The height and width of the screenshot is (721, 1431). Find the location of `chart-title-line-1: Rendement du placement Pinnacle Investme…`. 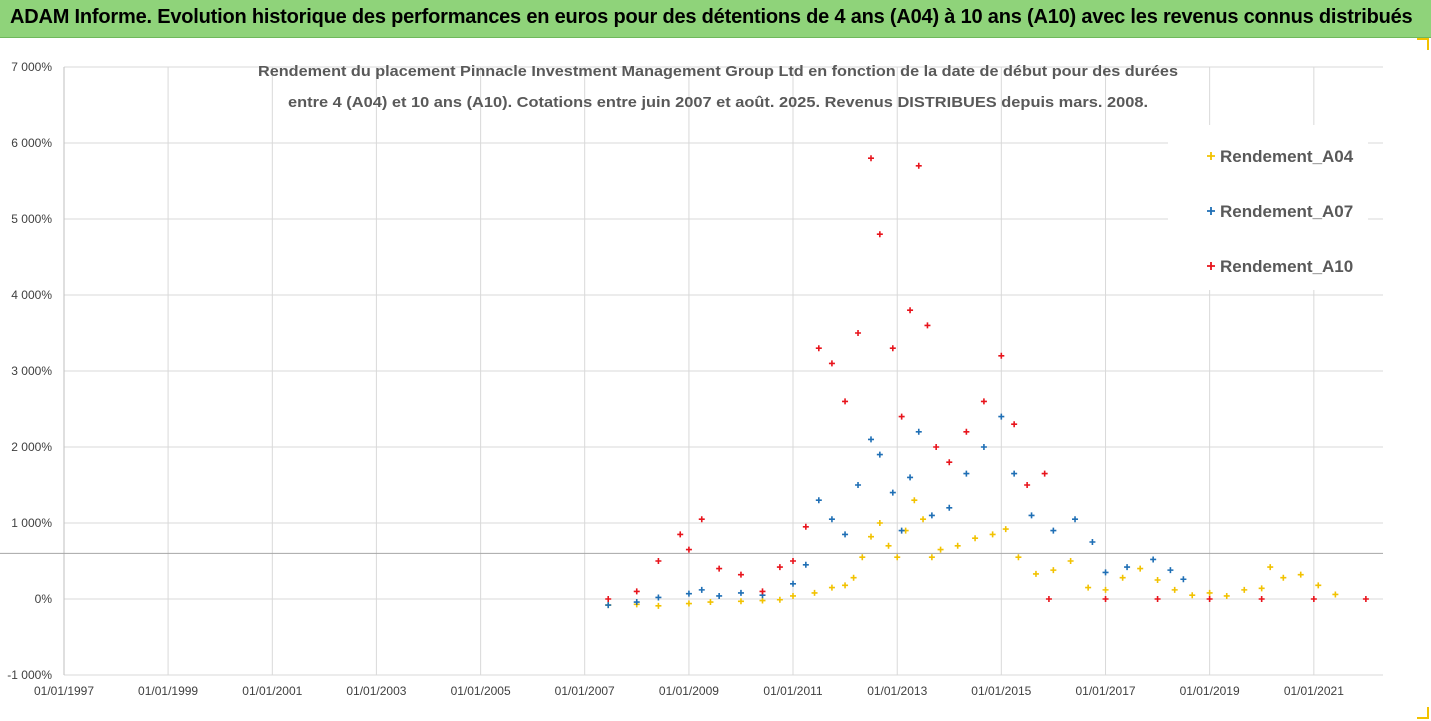

chart-title-line-1: Rendement du placement Pinnacle Investme… is located at coordinates (718, 71).